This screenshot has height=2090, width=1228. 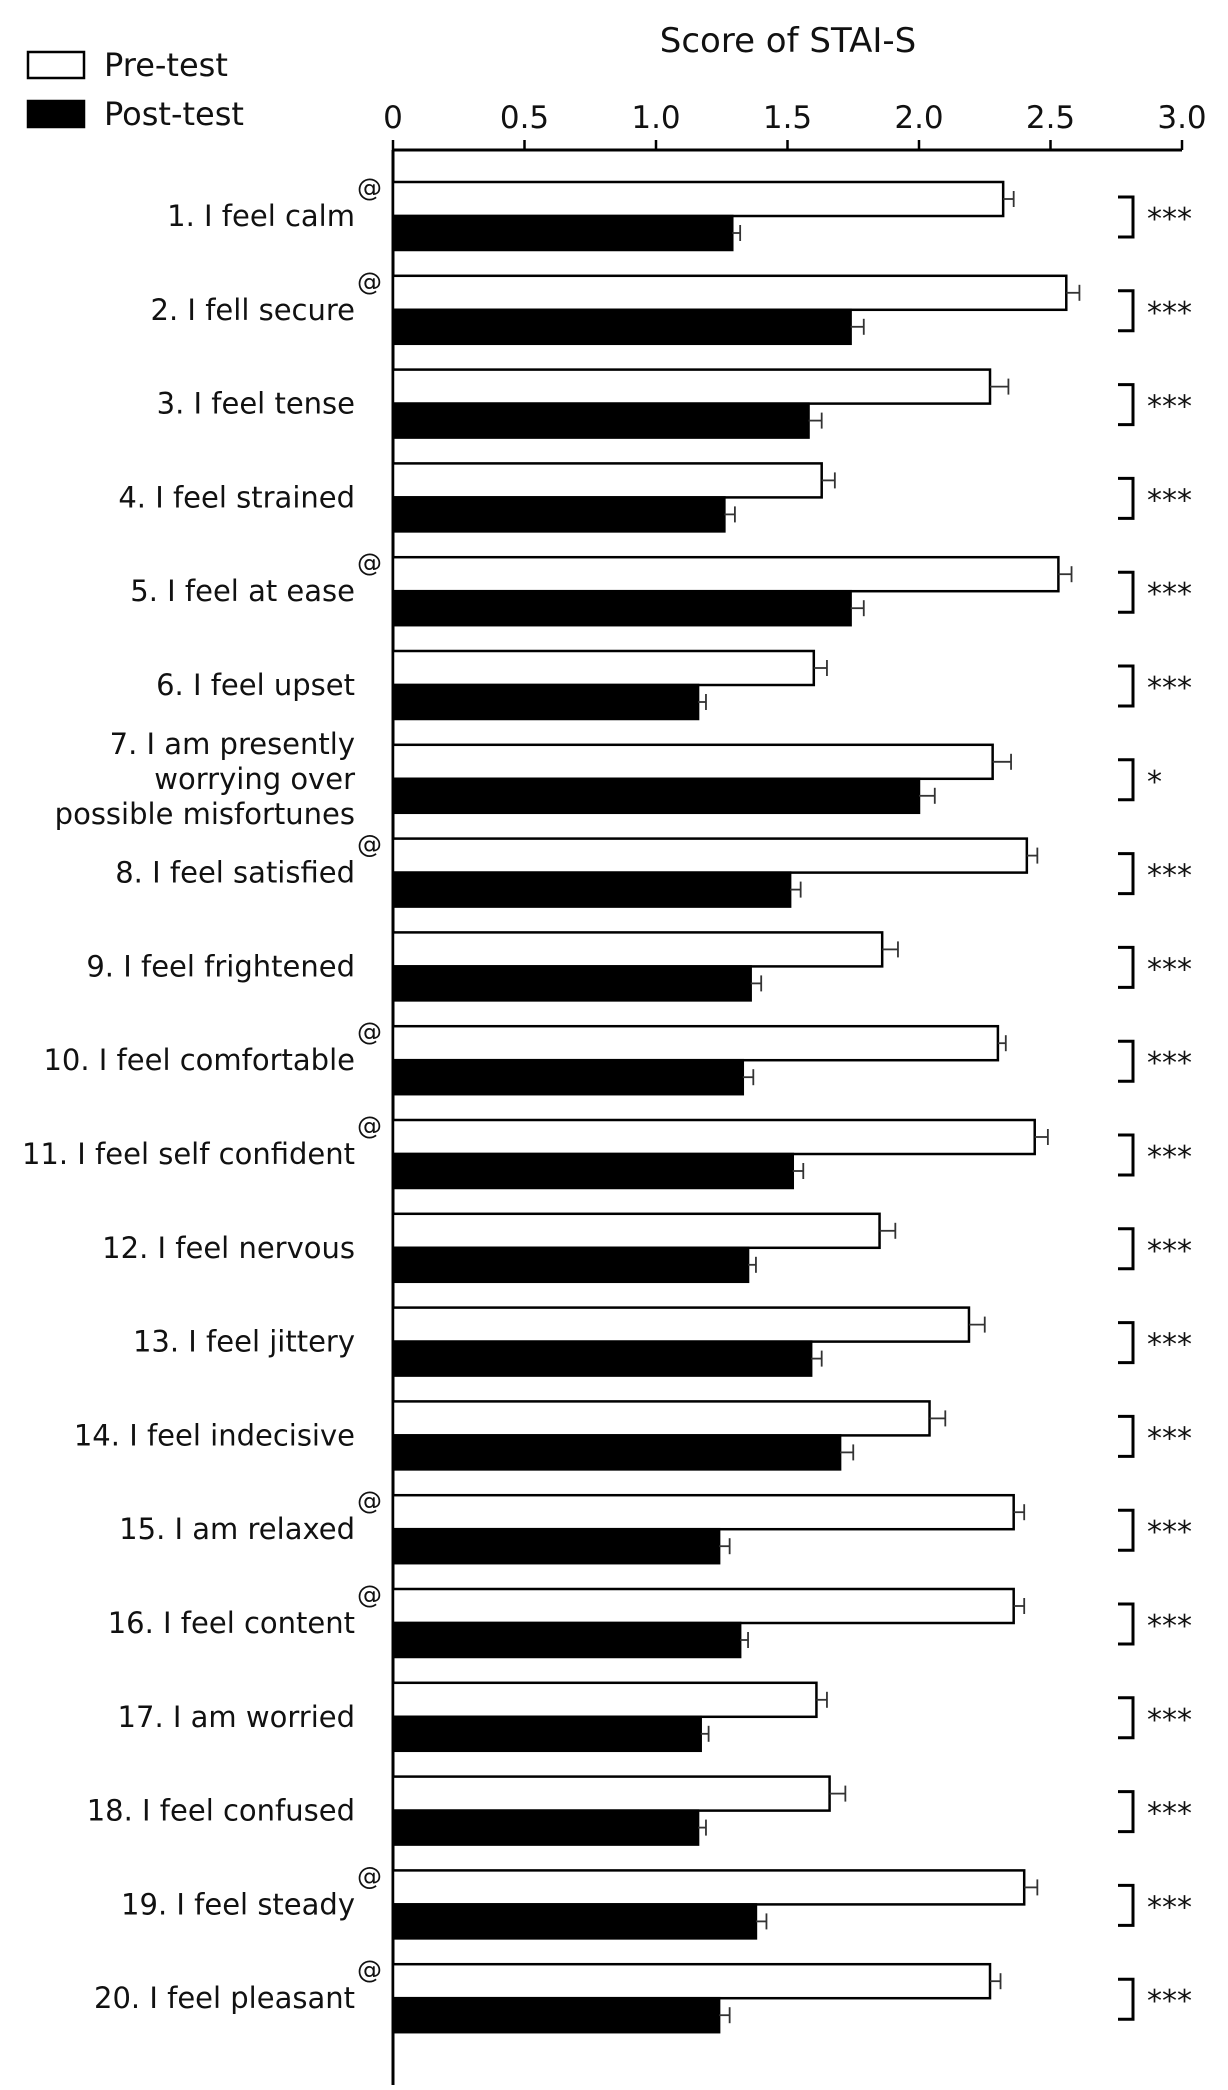 What do you see at coordinates (393, 118) in the screenshot?
I see `x-tick-label: 0` at bounding box center [393, 118].